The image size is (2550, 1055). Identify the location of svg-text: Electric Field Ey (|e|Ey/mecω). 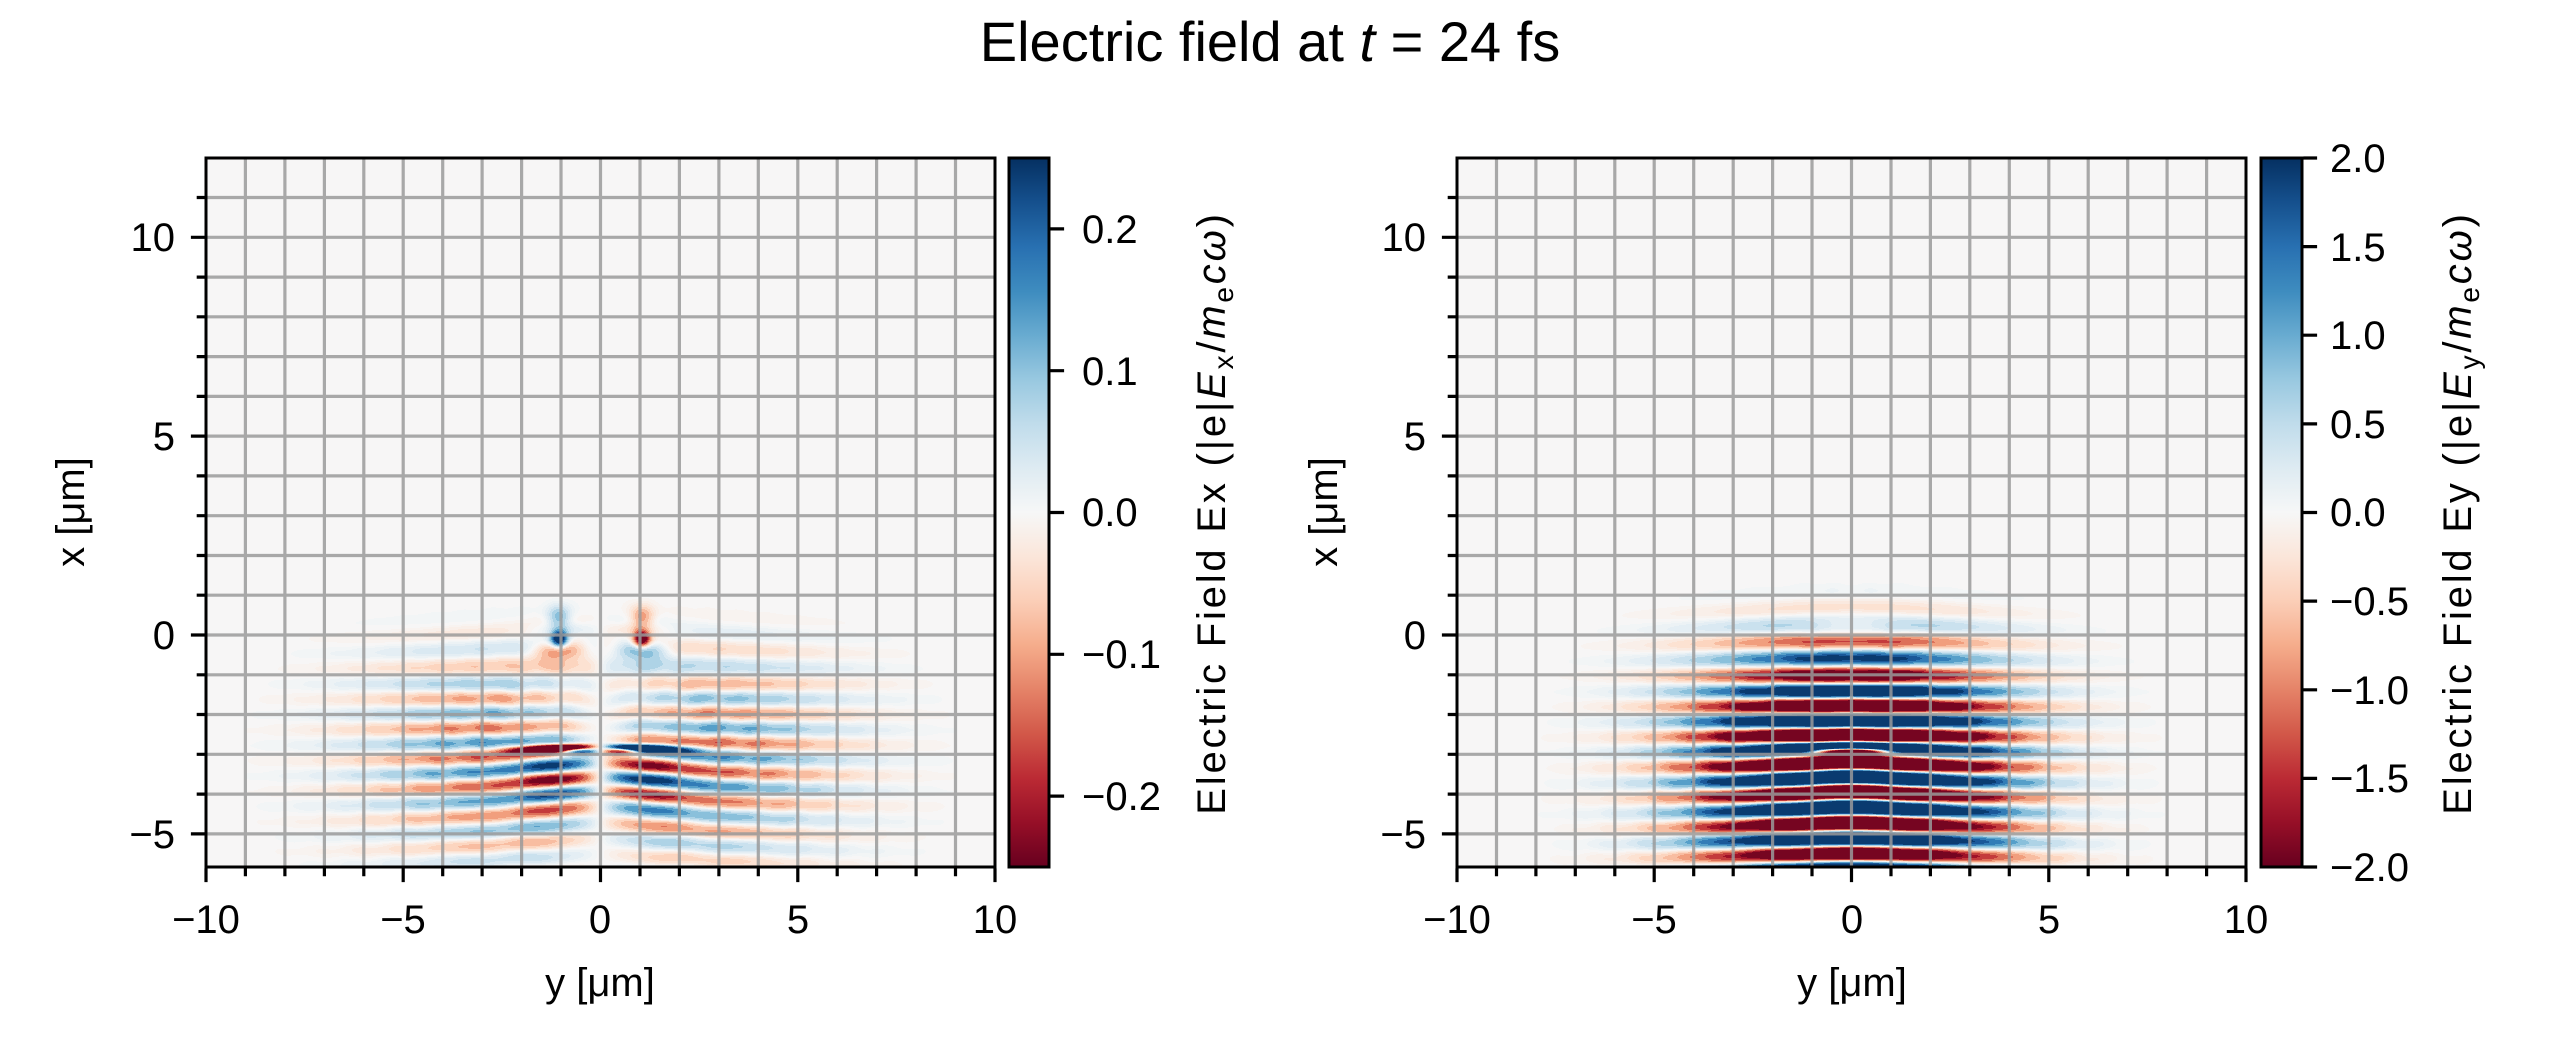
(2460, 512).